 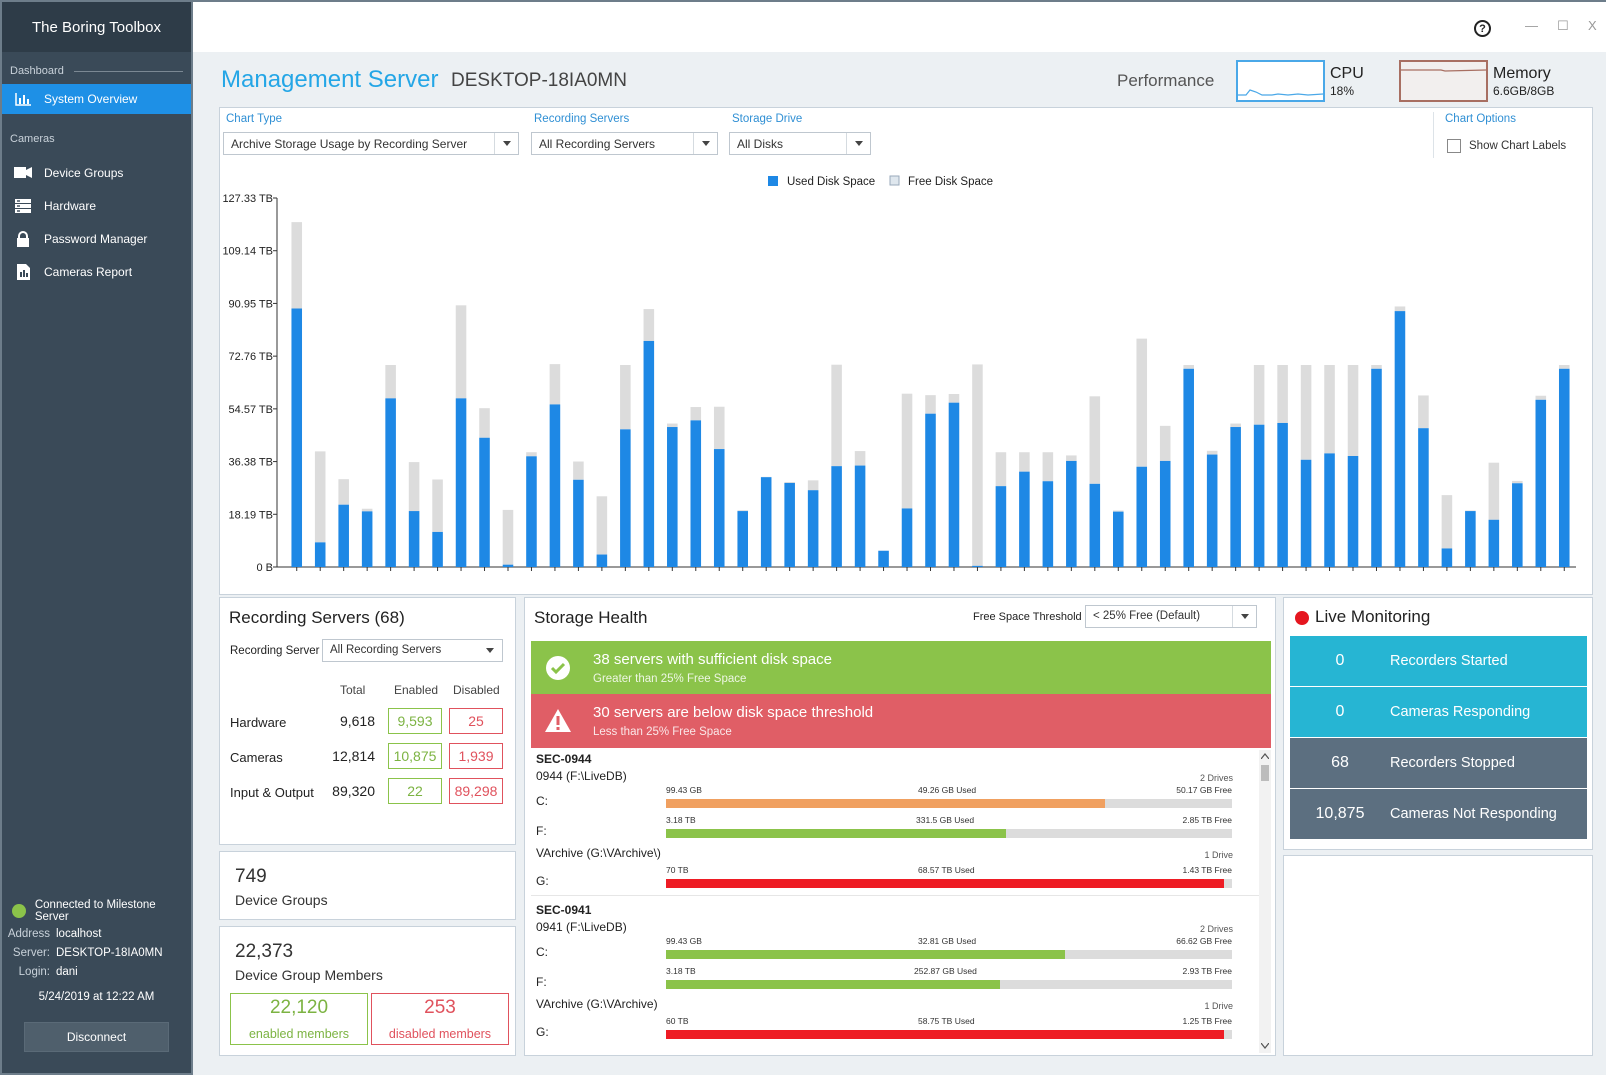 I want to click on lock-icon, so click(x=23, y=238).